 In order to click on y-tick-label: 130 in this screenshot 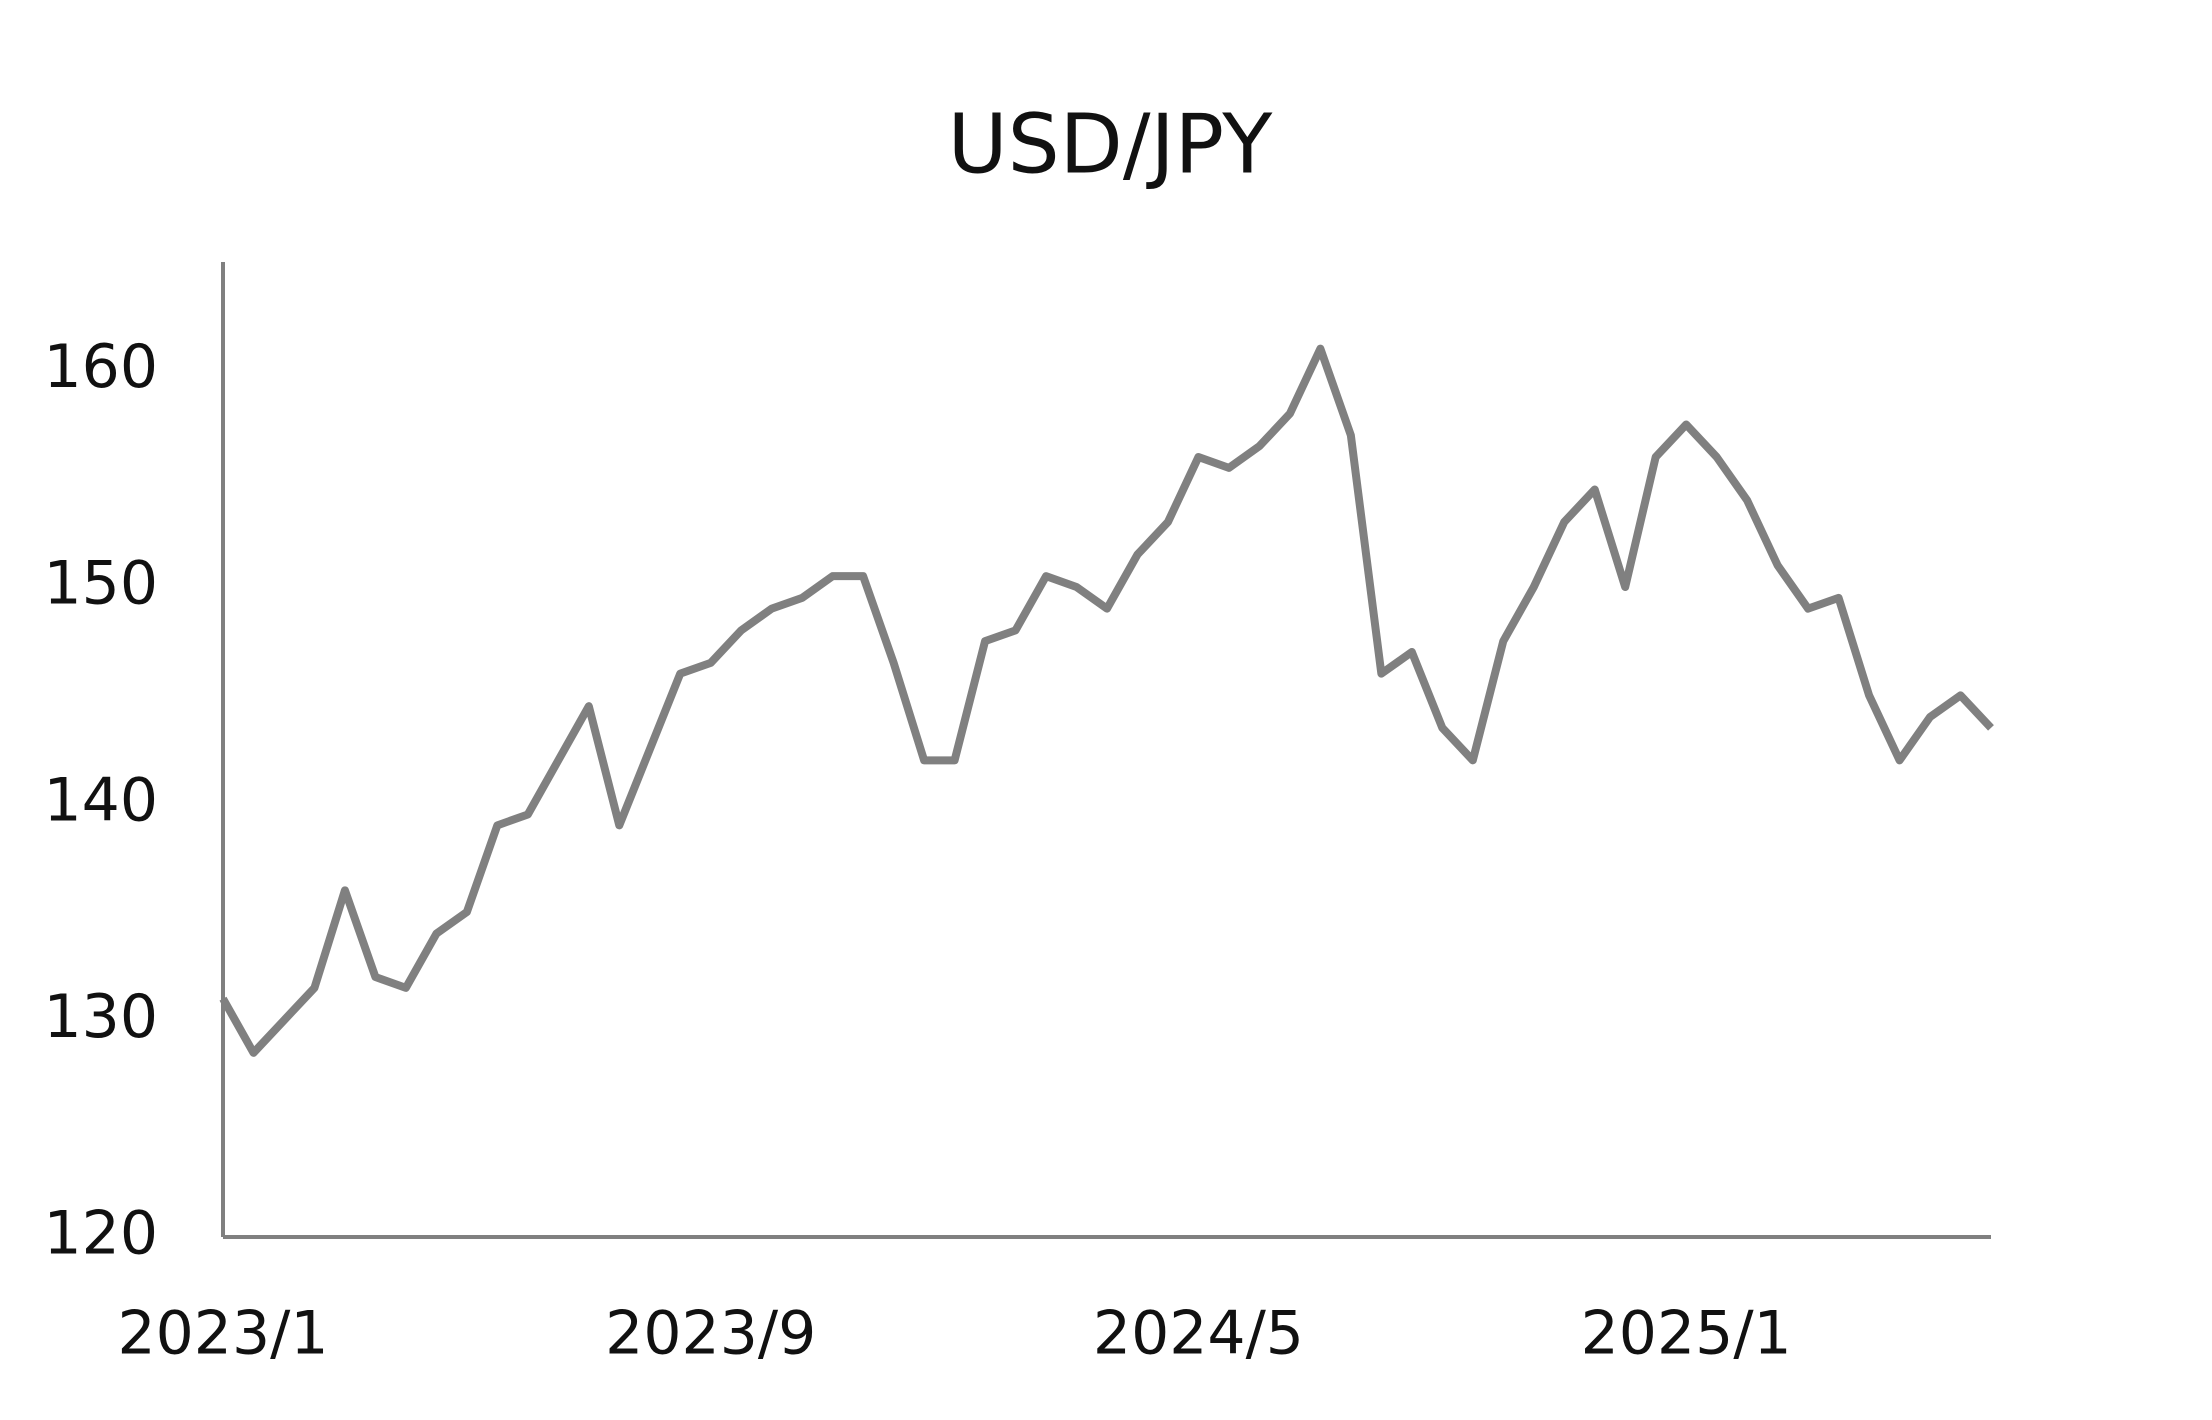, I will do `click(100, 1017)`.